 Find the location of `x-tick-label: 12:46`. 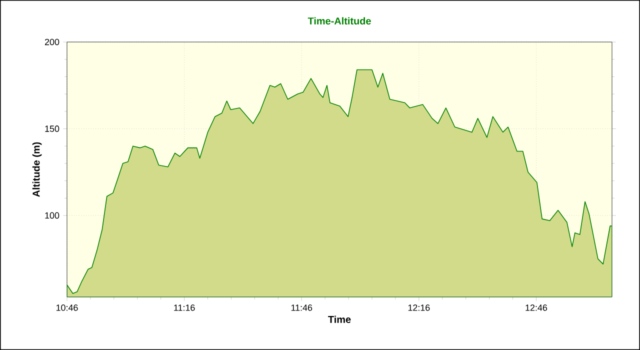

x-tick-label: 12:46 is located at coordinates (537, 307).